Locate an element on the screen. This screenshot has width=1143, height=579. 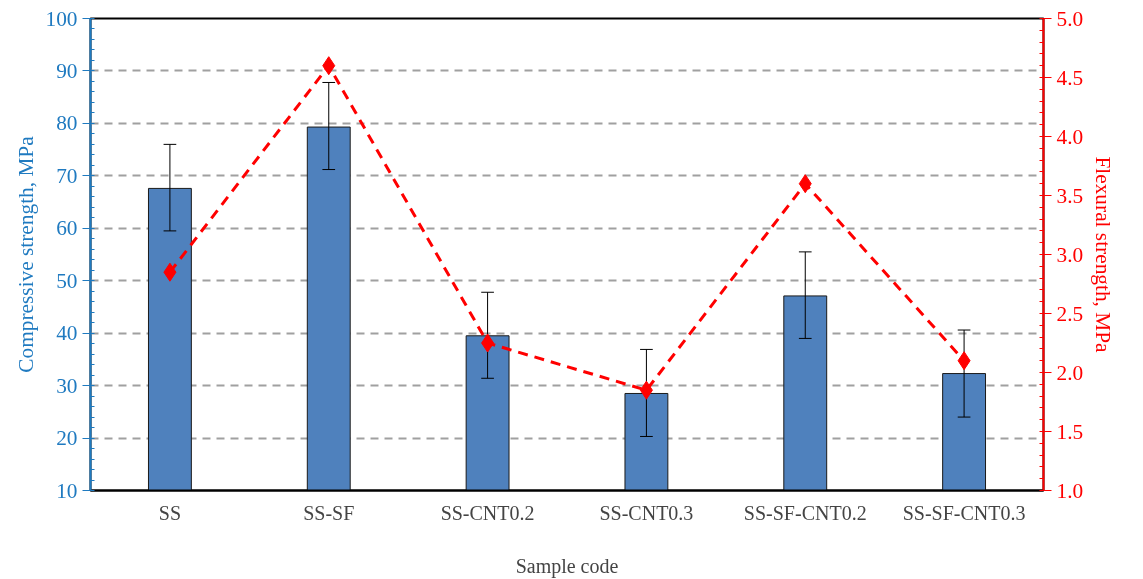
y2-tick-label: 4.0 is located at coordinates (1070, 136).